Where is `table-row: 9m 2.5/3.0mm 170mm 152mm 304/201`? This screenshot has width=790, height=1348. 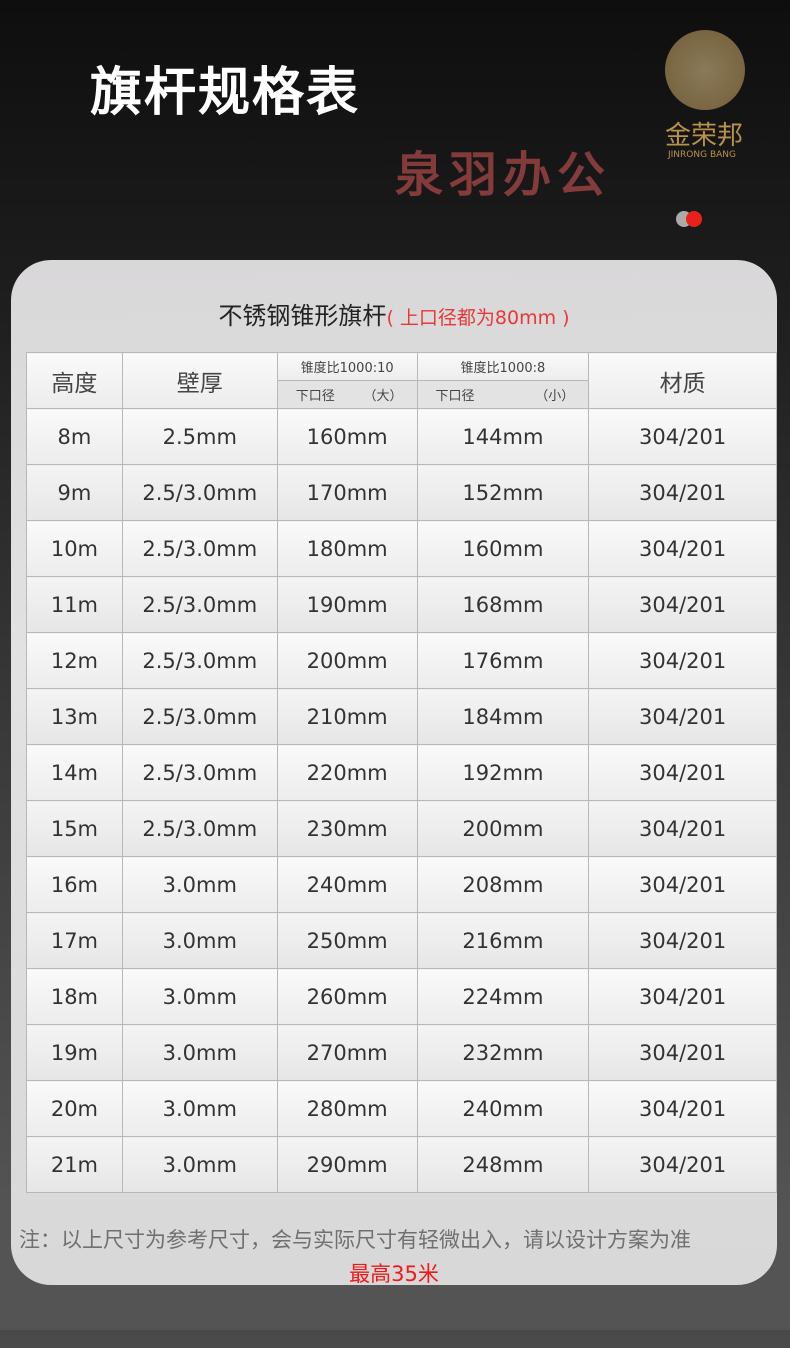 table-row: 9m 2.5/3.0mm 170mm 152mm 304/201 is located at coordinates (401, 492).